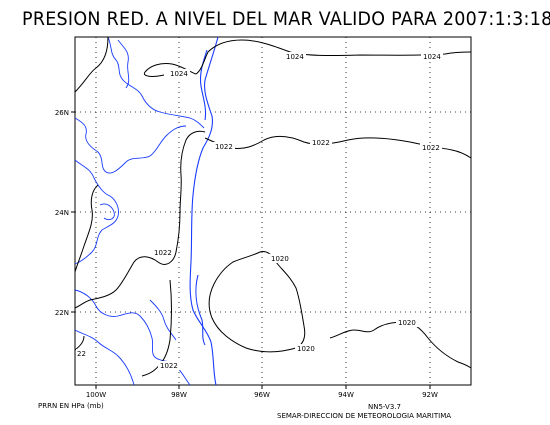  I want to click on coastline, so click(204, 211).